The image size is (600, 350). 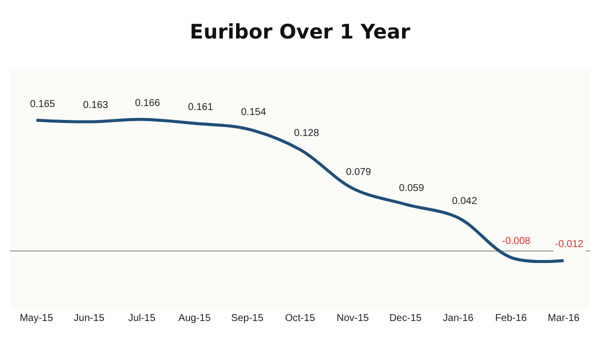 I want to click on x-tick-label: May-15, so click(x=37, y=318).